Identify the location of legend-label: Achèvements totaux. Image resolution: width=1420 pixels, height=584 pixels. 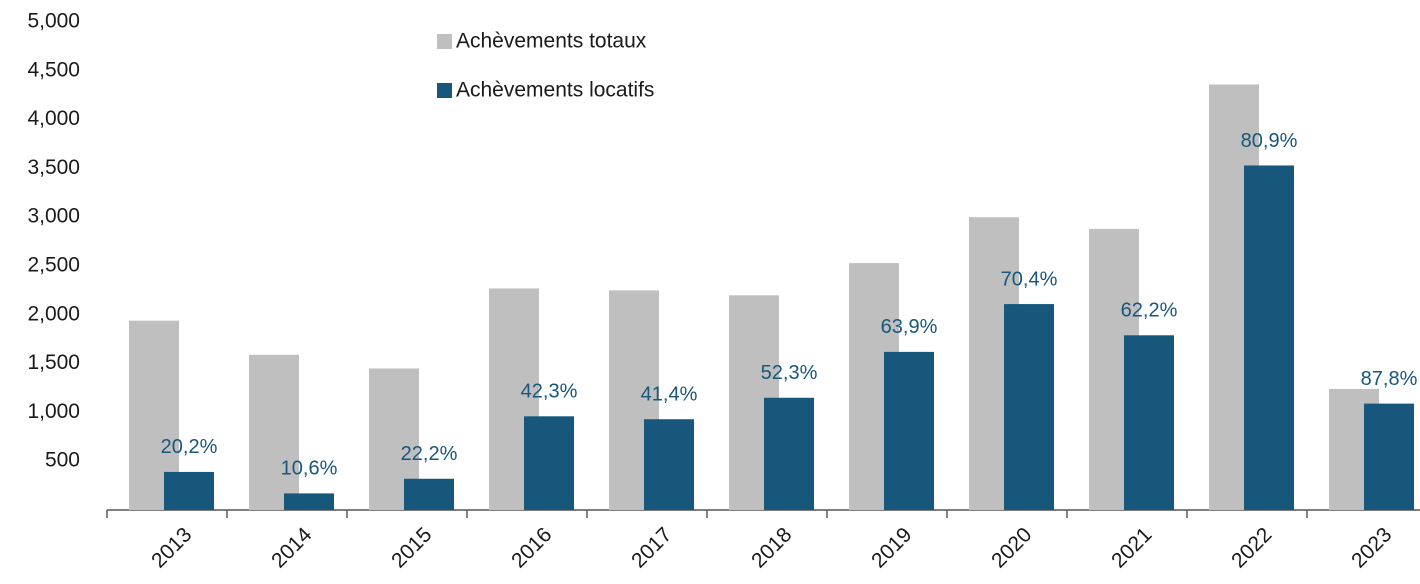
(551, 41).